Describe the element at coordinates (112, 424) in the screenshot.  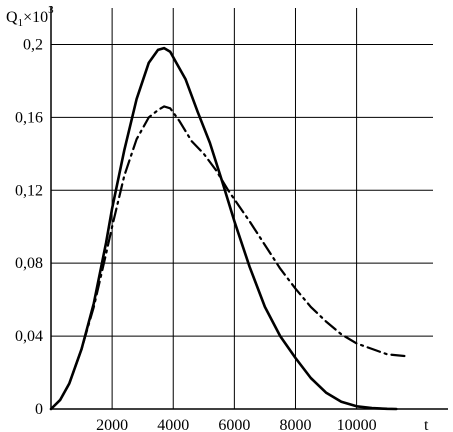
I see `x-tick-label-0: 2000` at that location.